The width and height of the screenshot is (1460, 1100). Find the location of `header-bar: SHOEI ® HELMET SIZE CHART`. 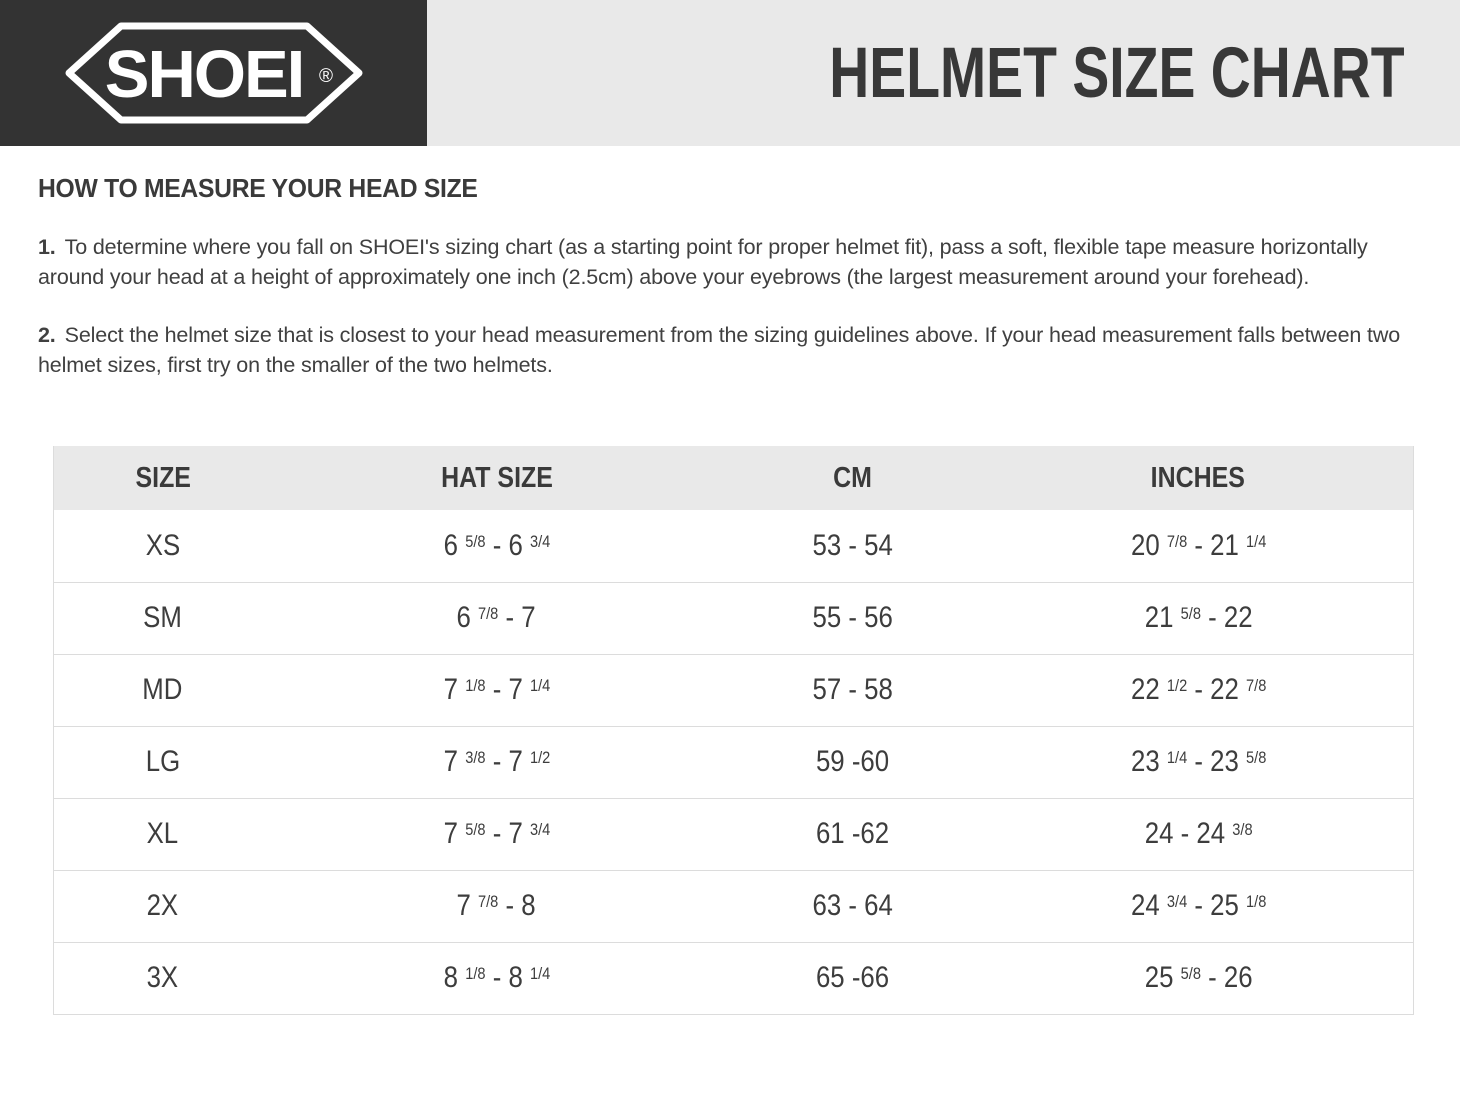

header-bar: SHOEI ® HELMET SIZE CHART is located at coordinates (730, 73).